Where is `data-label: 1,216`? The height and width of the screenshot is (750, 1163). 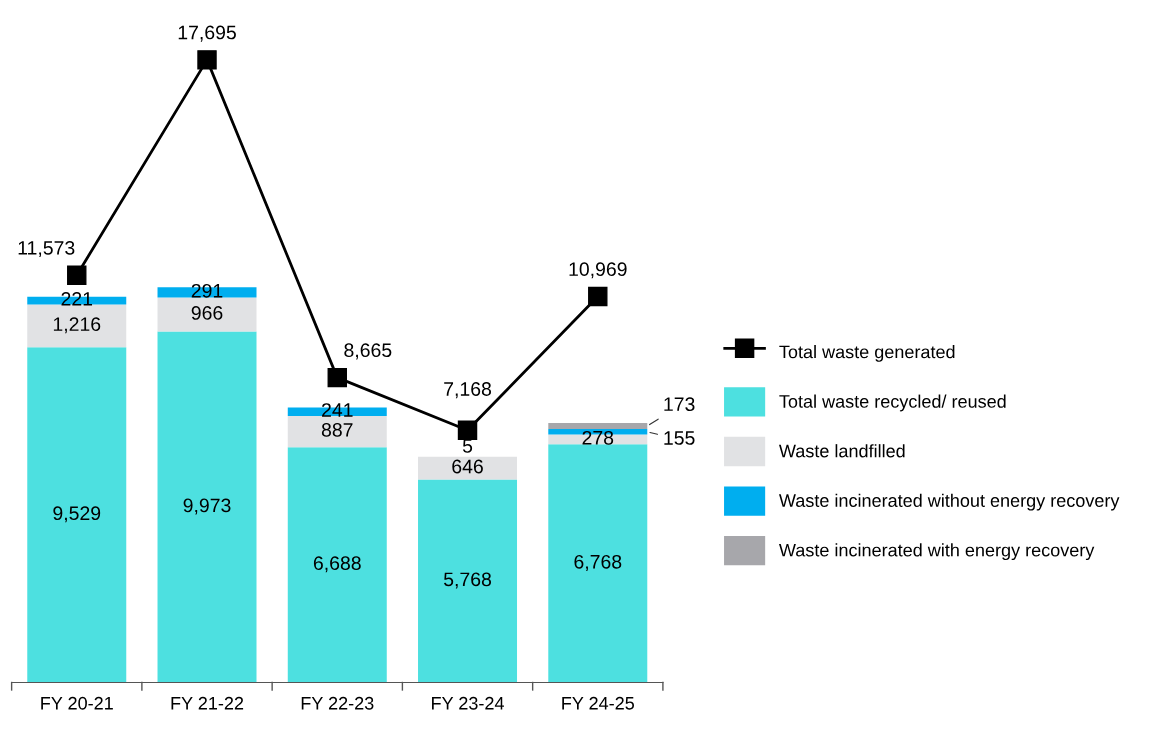 data-label: 1,216 is located at coordinates (77, 325).